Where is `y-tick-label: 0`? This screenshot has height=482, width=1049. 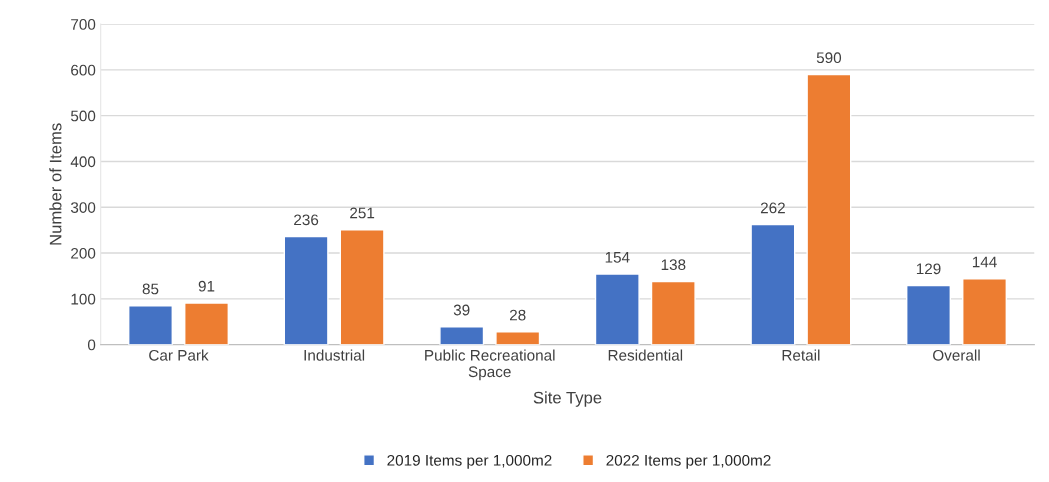 y-tick-label: 0 is located at coordinates (91, 345).